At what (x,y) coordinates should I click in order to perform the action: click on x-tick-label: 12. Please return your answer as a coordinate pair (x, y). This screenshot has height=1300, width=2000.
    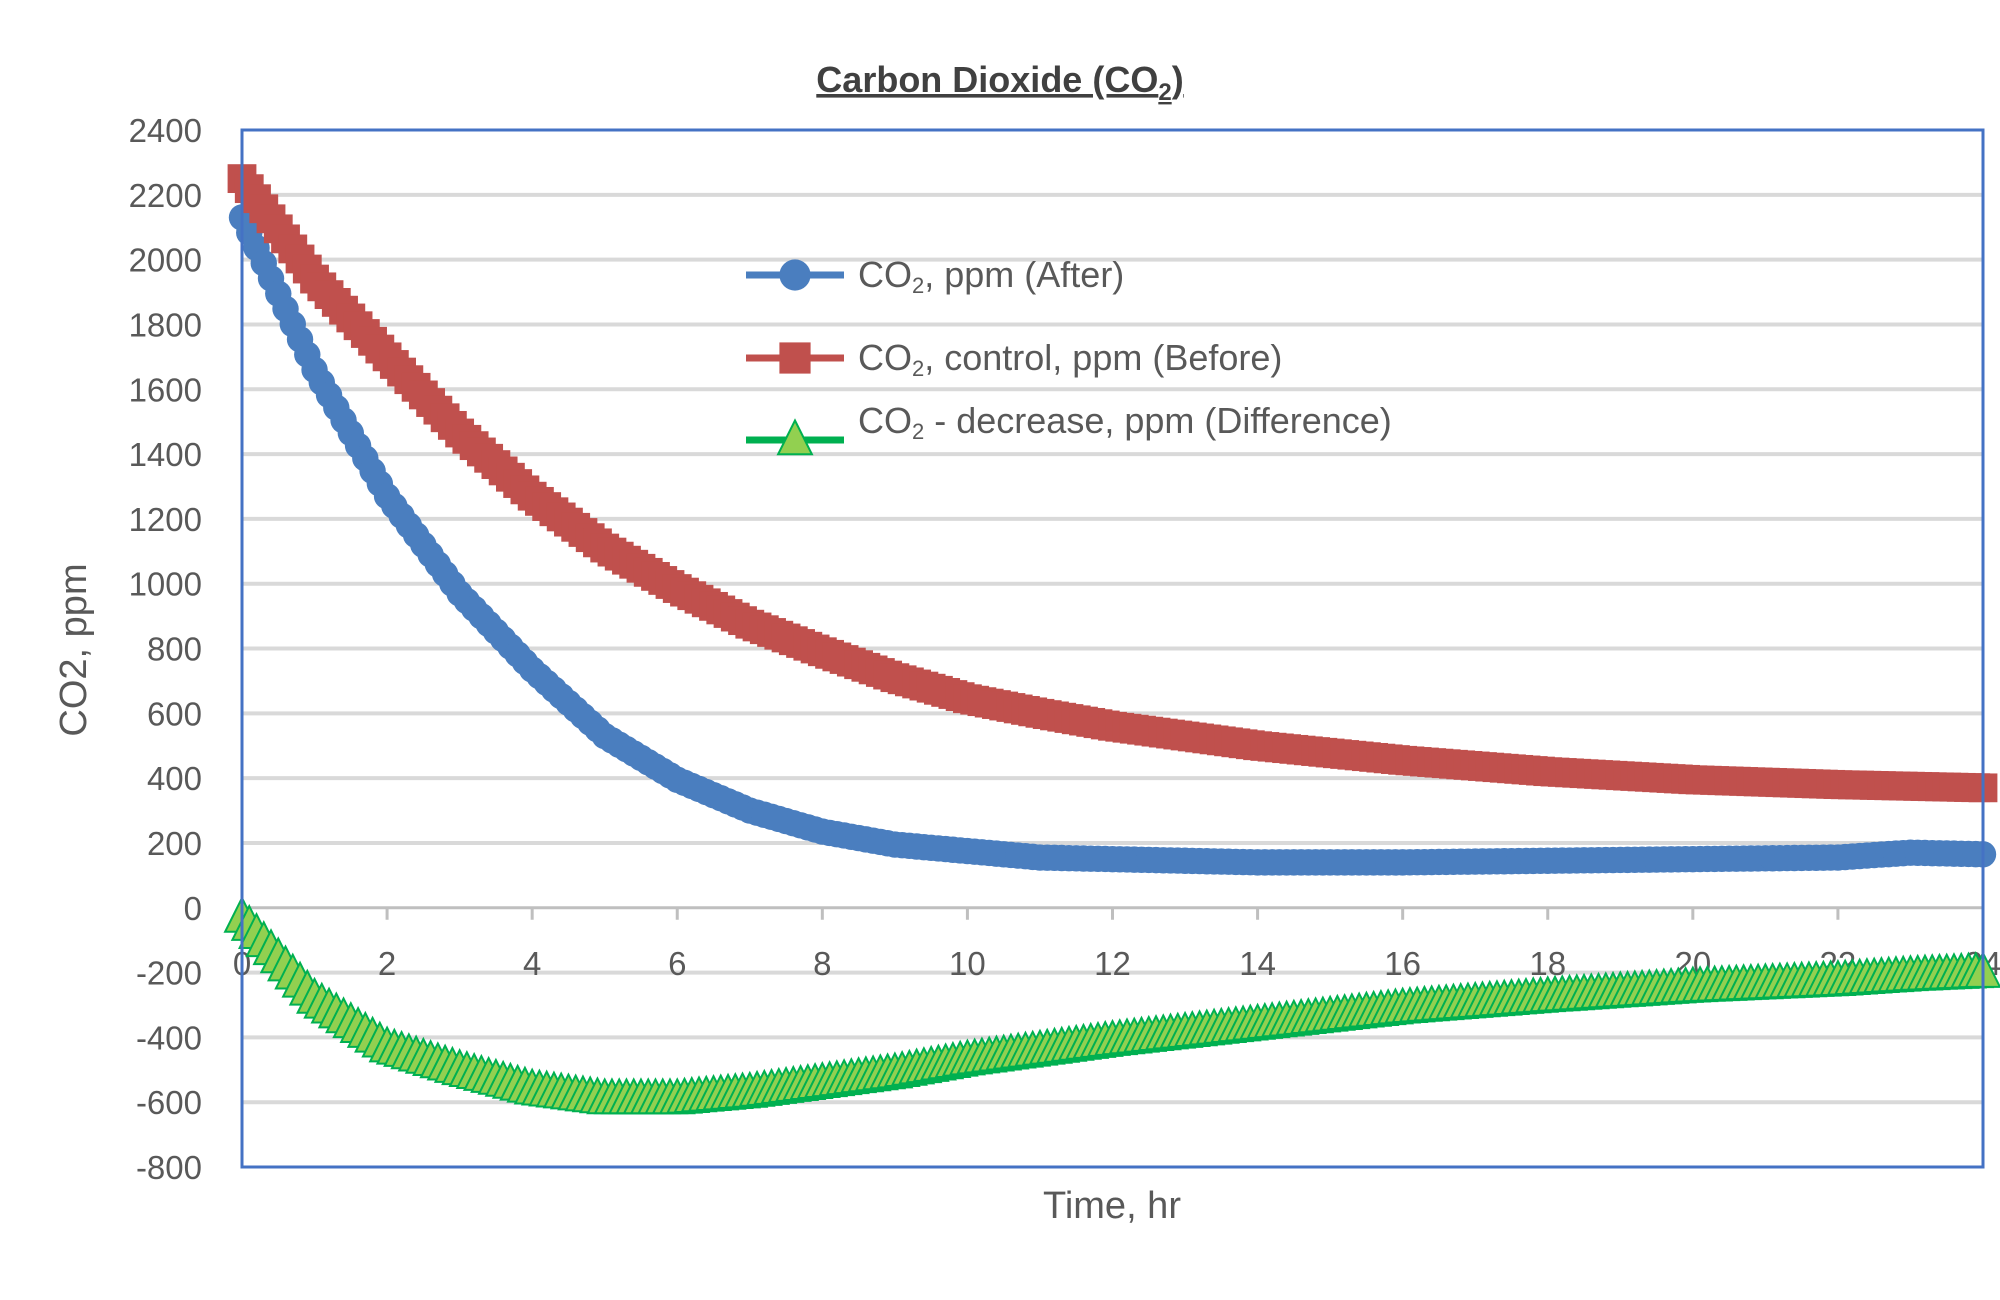
    Looking at the image, I should click on (1112, 963).